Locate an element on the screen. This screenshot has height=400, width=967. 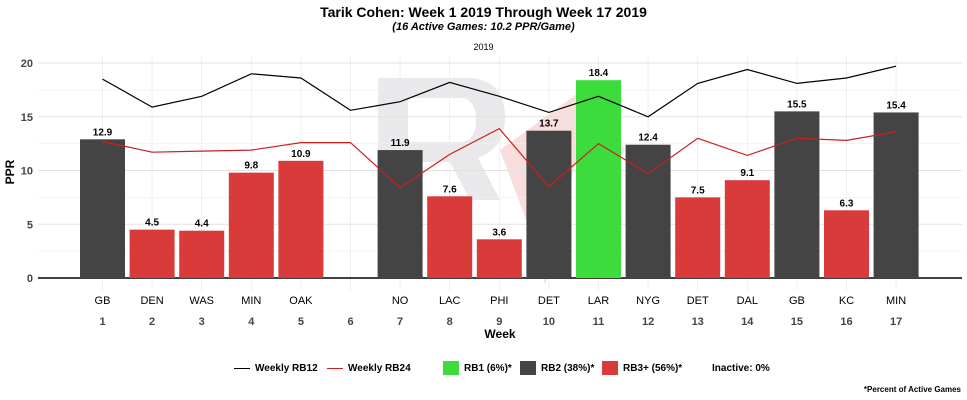
y-tick-label: 5 is located at coordinates (30, 225).